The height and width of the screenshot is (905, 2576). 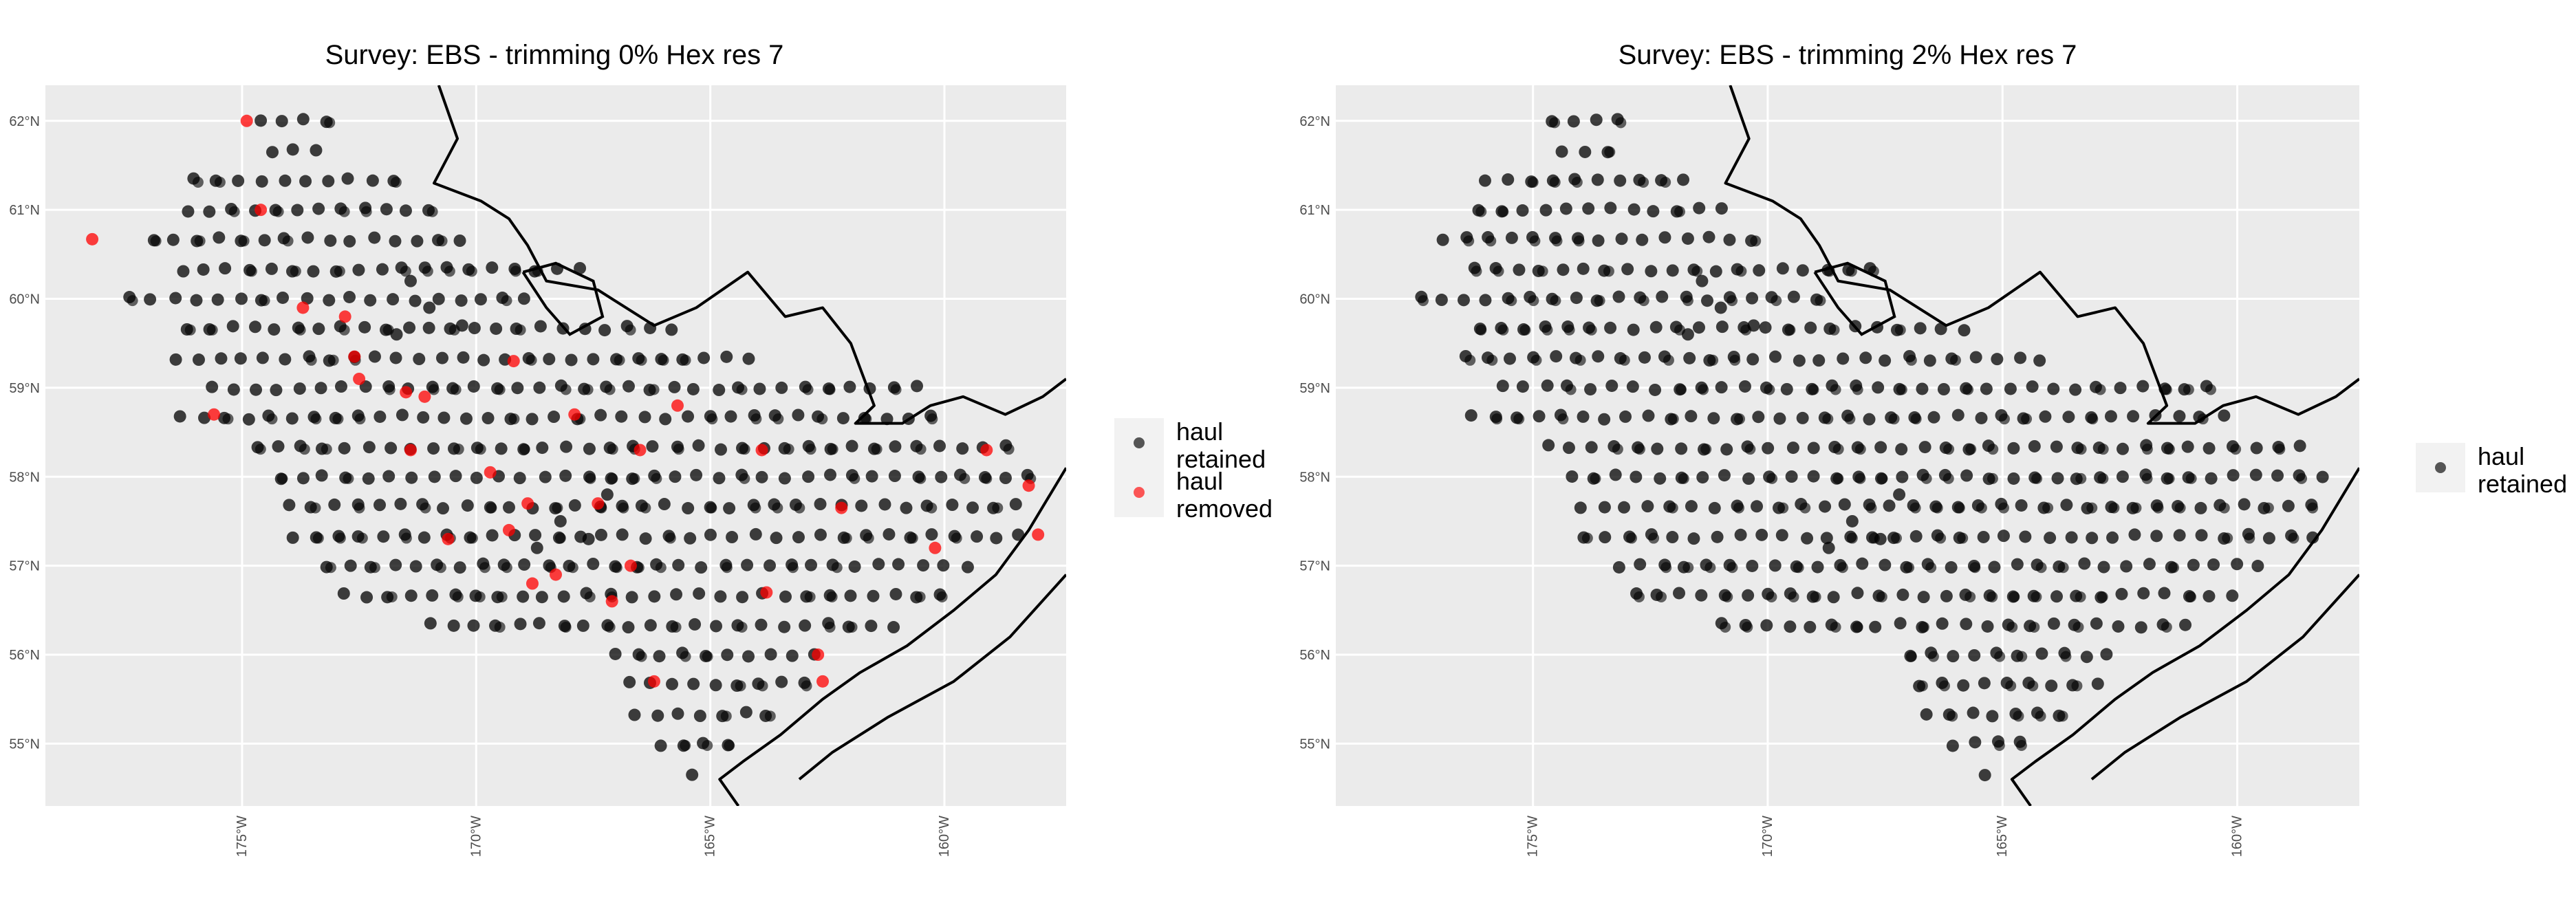 I want to click on y-tick-label: 58°N, so click(x=25, y=477).